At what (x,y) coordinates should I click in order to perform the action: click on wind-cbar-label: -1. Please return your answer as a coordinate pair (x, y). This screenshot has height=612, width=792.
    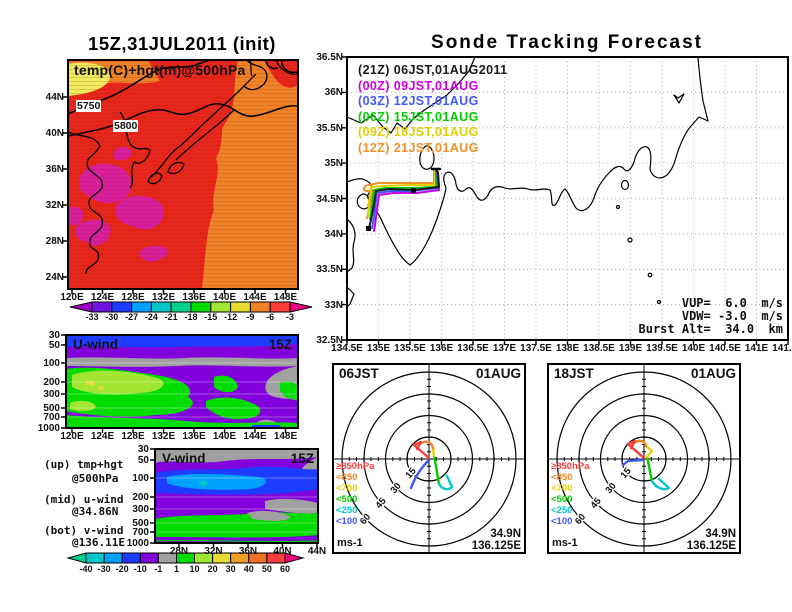
    Looking at the image, I should click on (158, 569).